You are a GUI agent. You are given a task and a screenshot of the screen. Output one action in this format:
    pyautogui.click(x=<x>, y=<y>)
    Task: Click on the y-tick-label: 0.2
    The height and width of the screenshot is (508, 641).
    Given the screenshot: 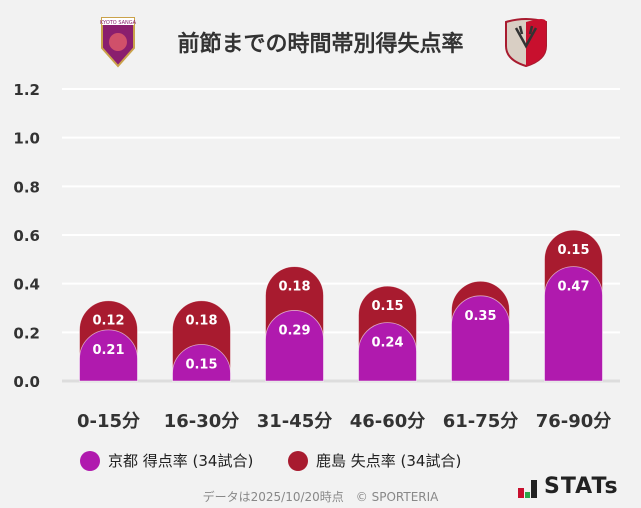 What is the action you would take?
    pyautogui.click(x=26, y=333)
    